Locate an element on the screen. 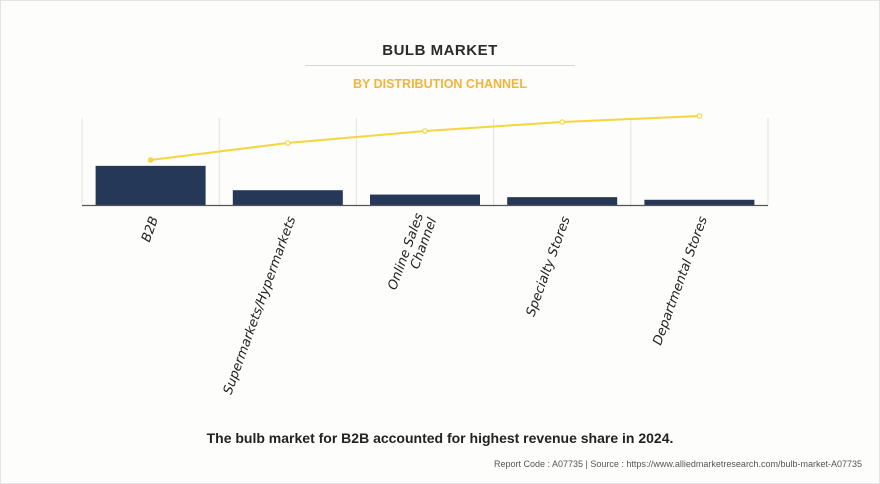  x-tick-label-4: Departmental Stores is located at coordinates (680, 280).